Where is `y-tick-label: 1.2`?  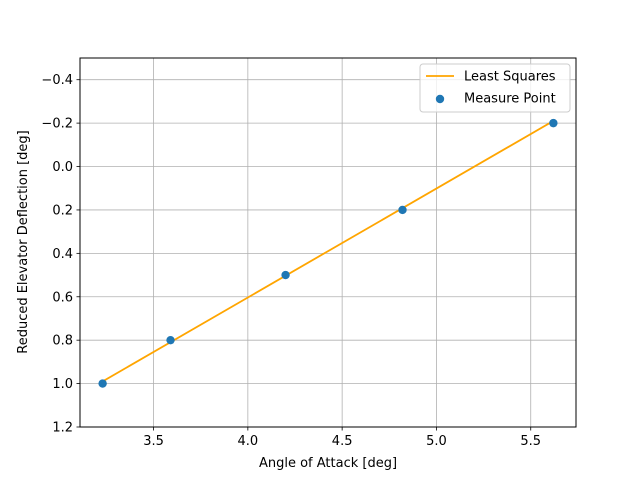
y-tick-label: 1.2 is located at coordinates (62, 428).